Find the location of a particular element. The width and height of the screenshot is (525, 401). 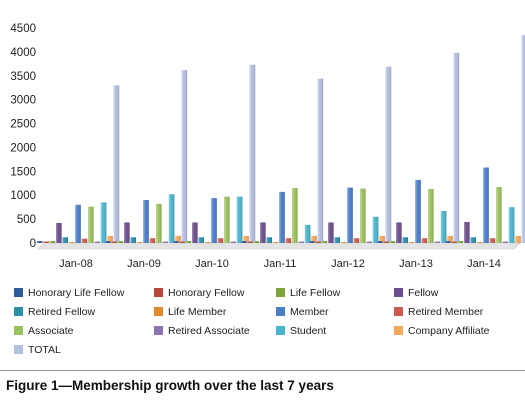

y-tick-label: 2000 is located at coordinates (23, 148).